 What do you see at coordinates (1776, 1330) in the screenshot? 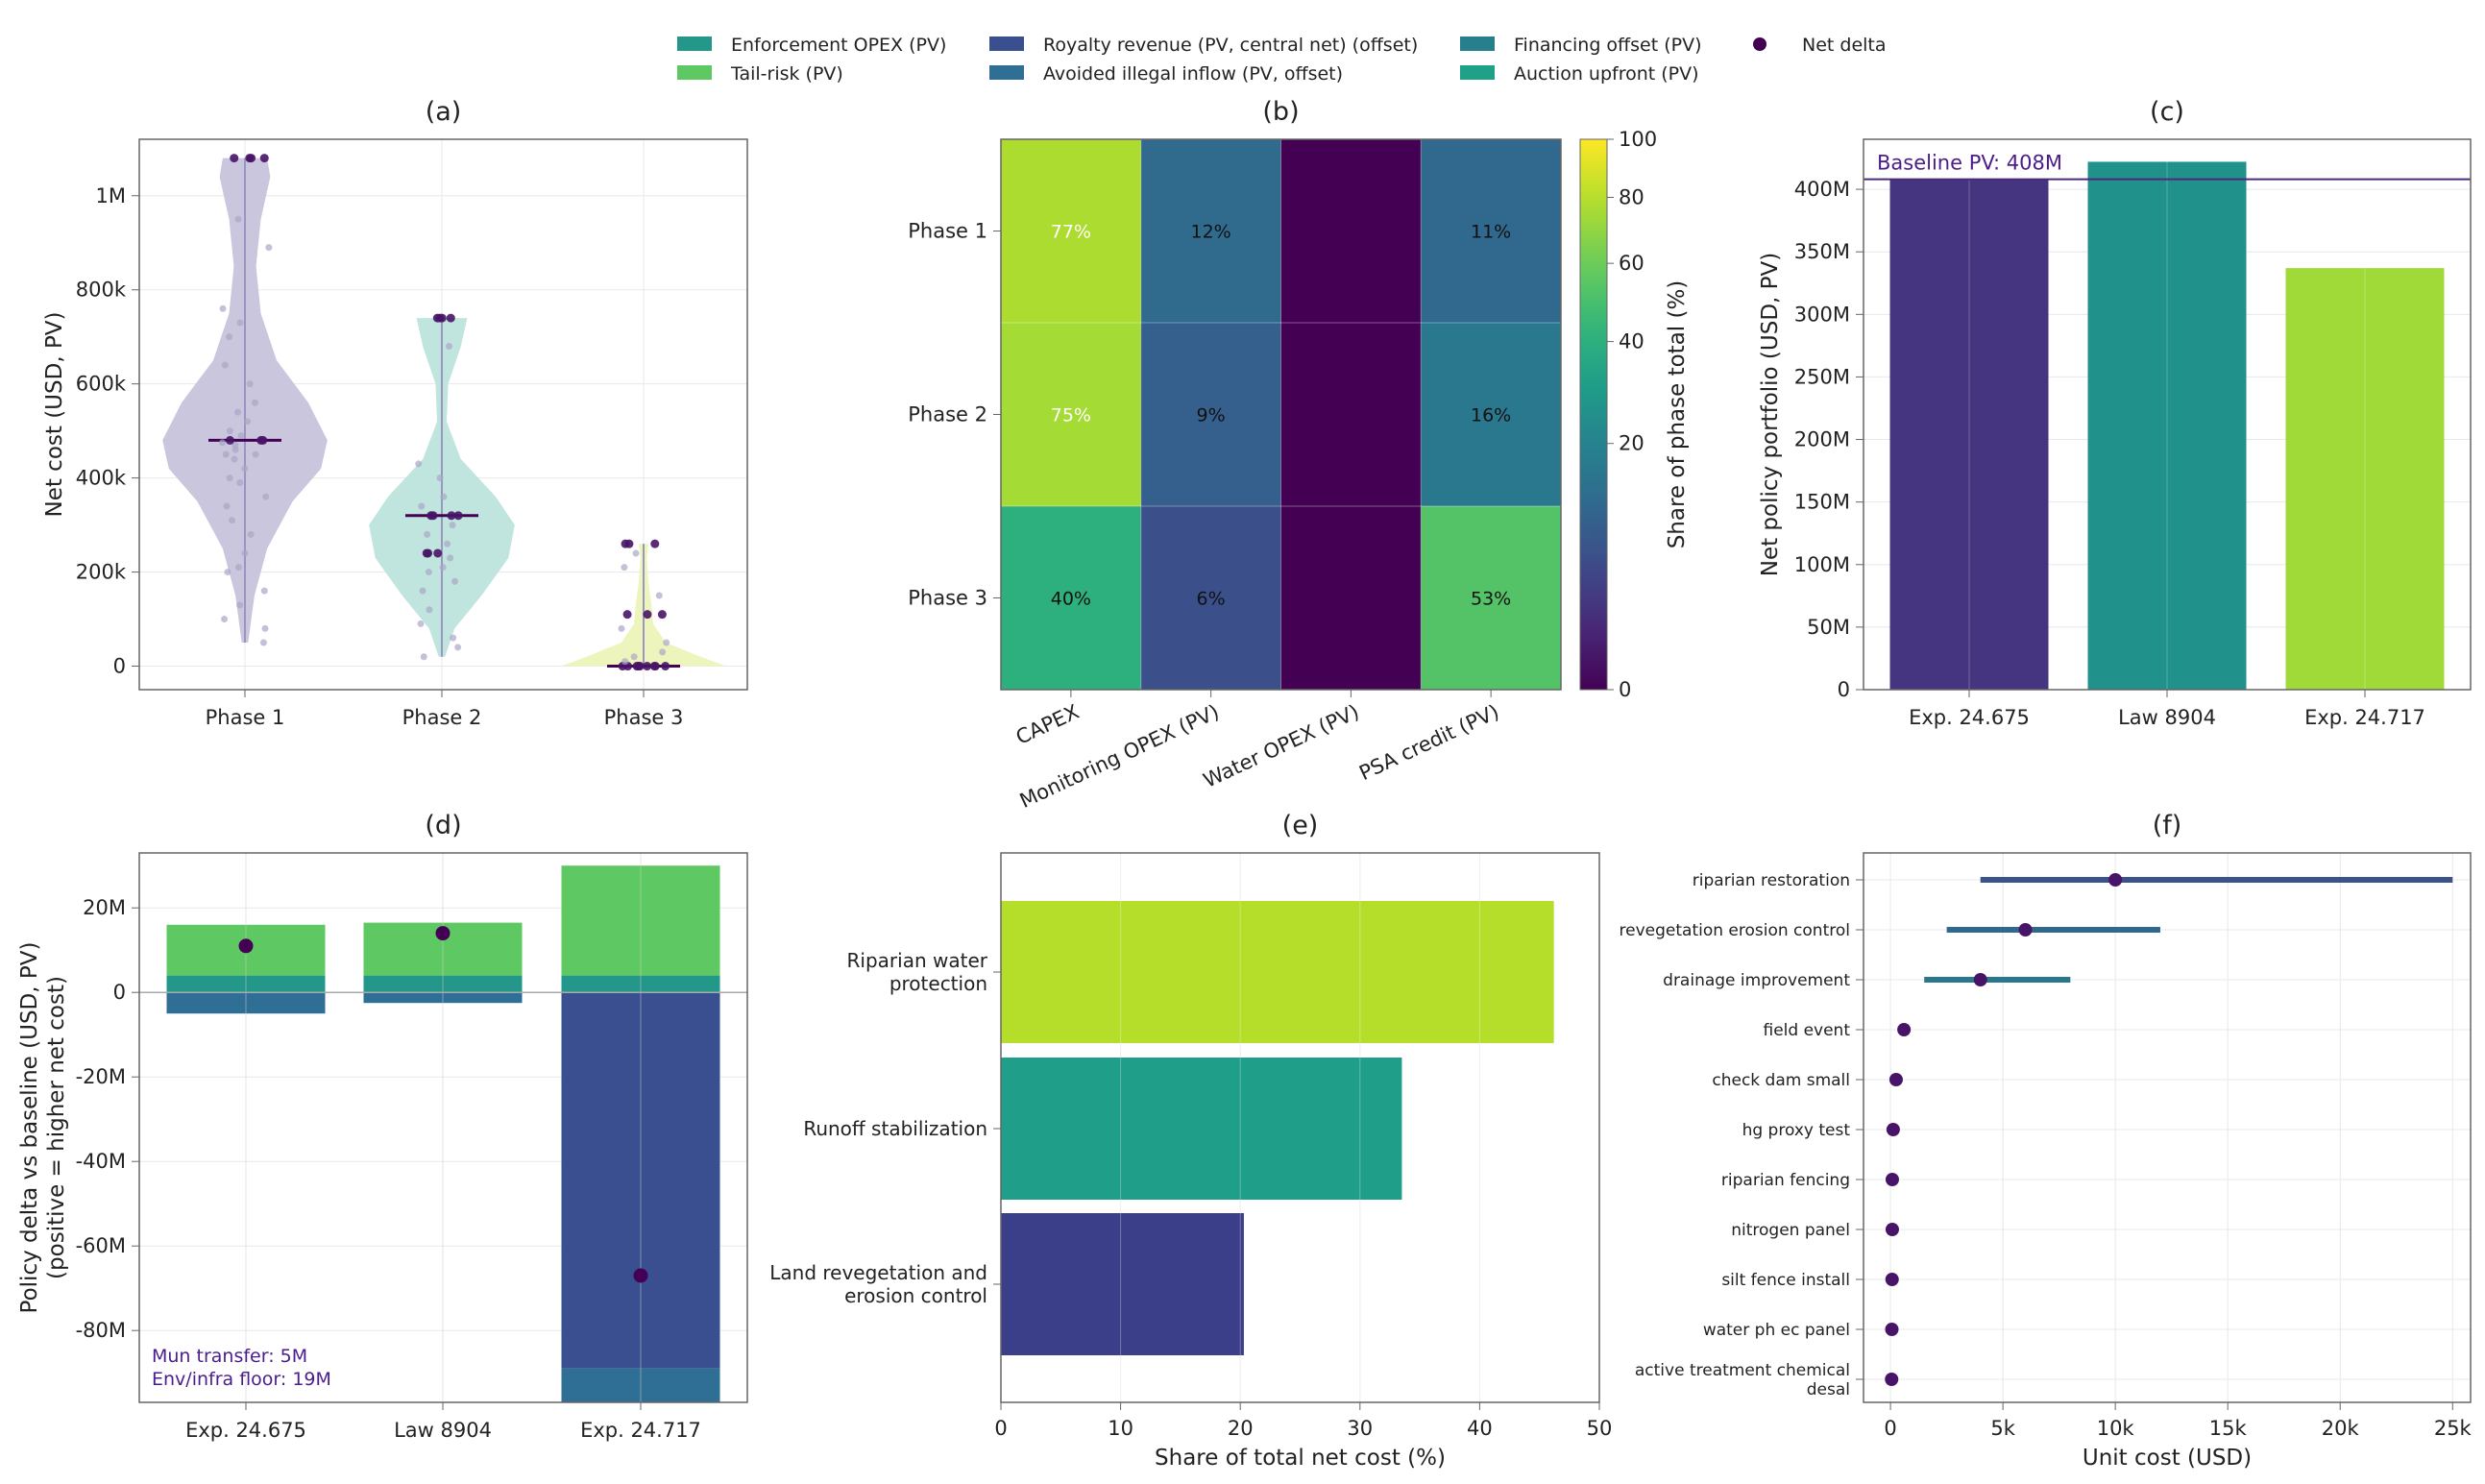
I see `f-category-label: water ph ec panel` at bounding box center [1776, 1330].